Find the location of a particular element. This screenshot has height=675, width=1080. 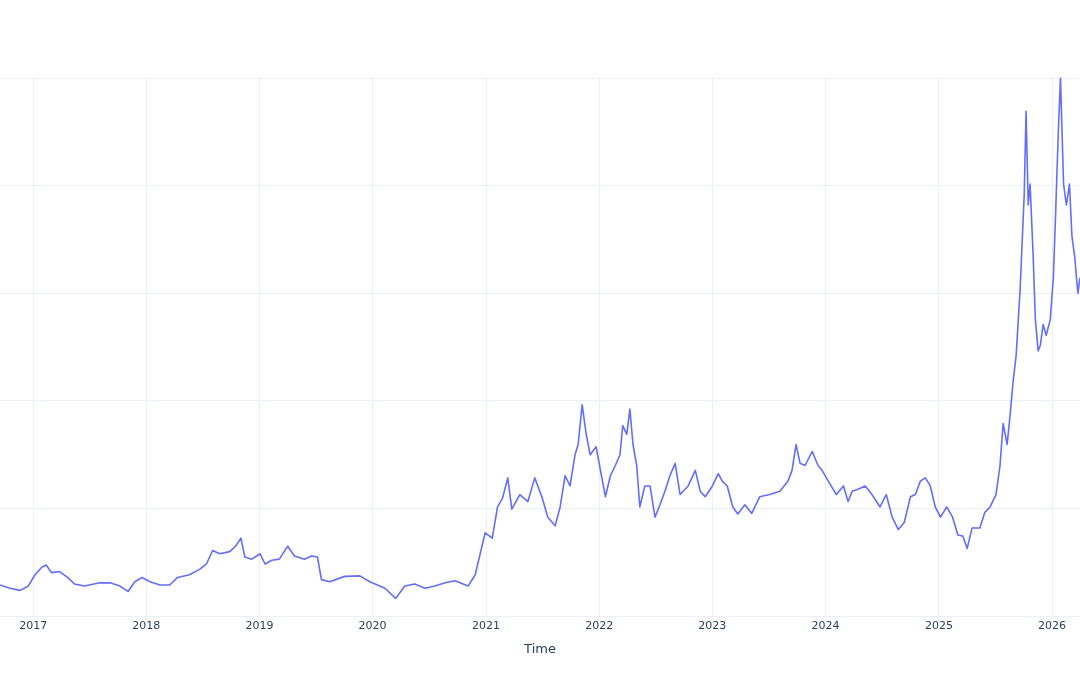

x-tick-label: 2019 is located at coordinates (259, 625).